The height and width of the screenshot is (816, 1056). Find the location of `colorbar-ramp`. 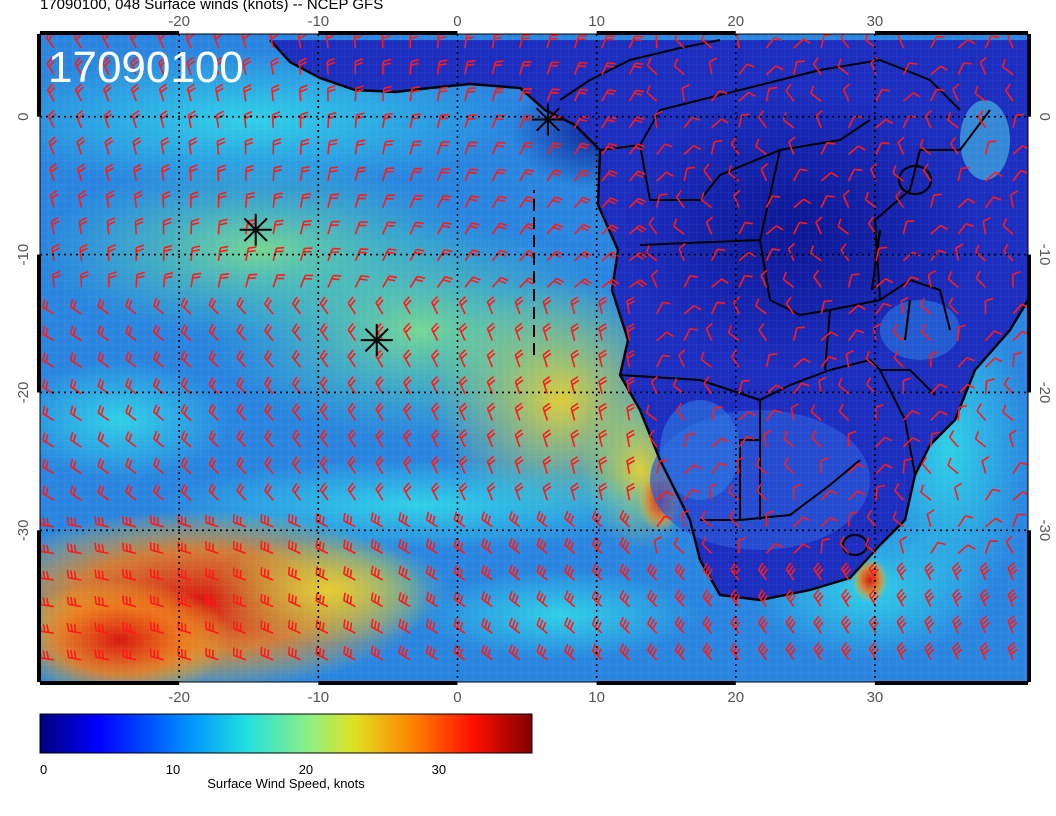

colorbar-ramp is located at coordinates (286, 733).